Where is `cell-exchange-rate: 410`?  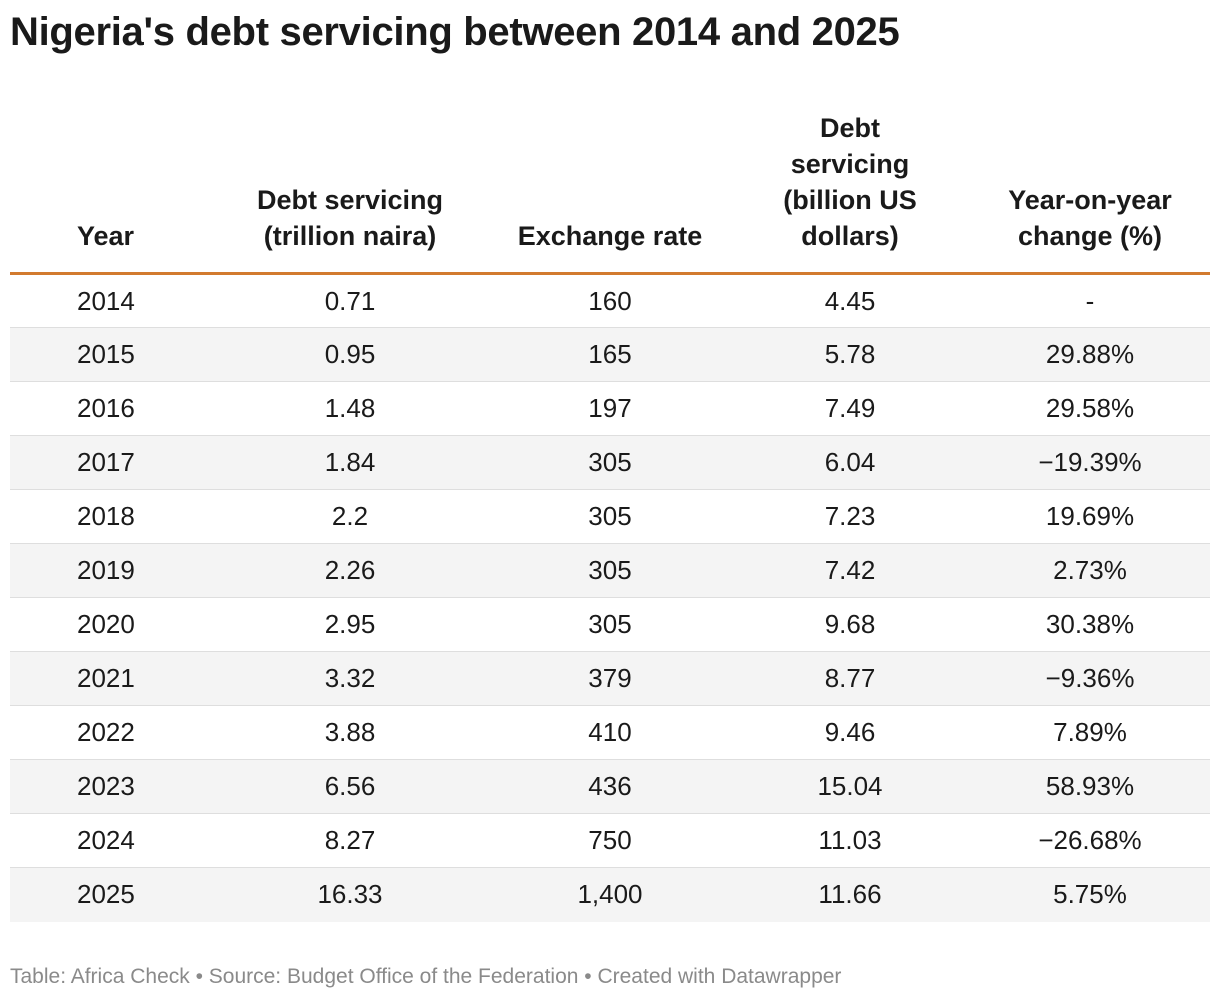 cell-exchange-rate: 410 is located at coordinates (610, 732).